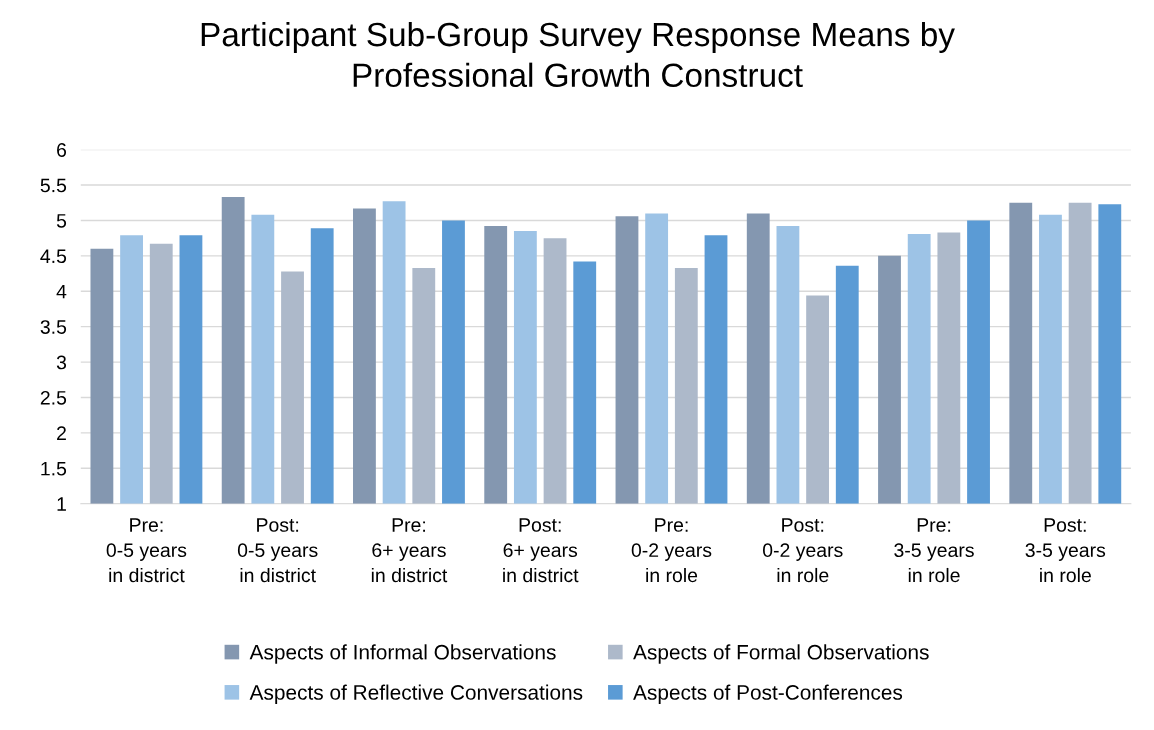 This screenshot has width=1154, height=730. What do you see at coordinates (53, 256) in the screenshot?
I see `y-tick-label: 4.5` at bounding box center [53, 256].